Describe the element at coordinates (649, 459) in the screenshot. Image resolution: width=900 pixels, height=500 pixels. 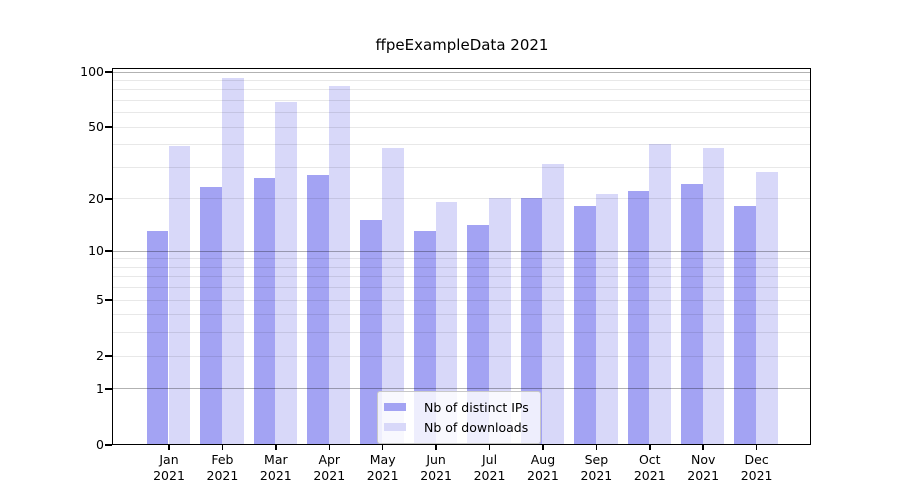
I see `x-tick-month: Oct` at that location.